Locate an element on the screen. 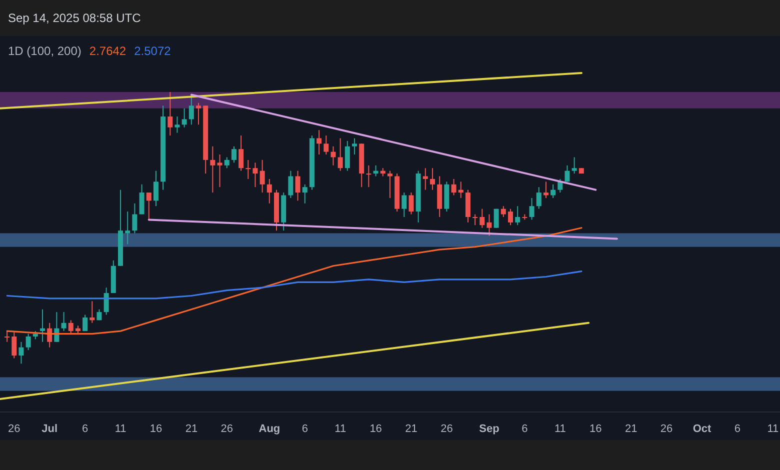  chart-title: Sep 14, 2025 08:58 UTC is located at coordinates (74, 18).